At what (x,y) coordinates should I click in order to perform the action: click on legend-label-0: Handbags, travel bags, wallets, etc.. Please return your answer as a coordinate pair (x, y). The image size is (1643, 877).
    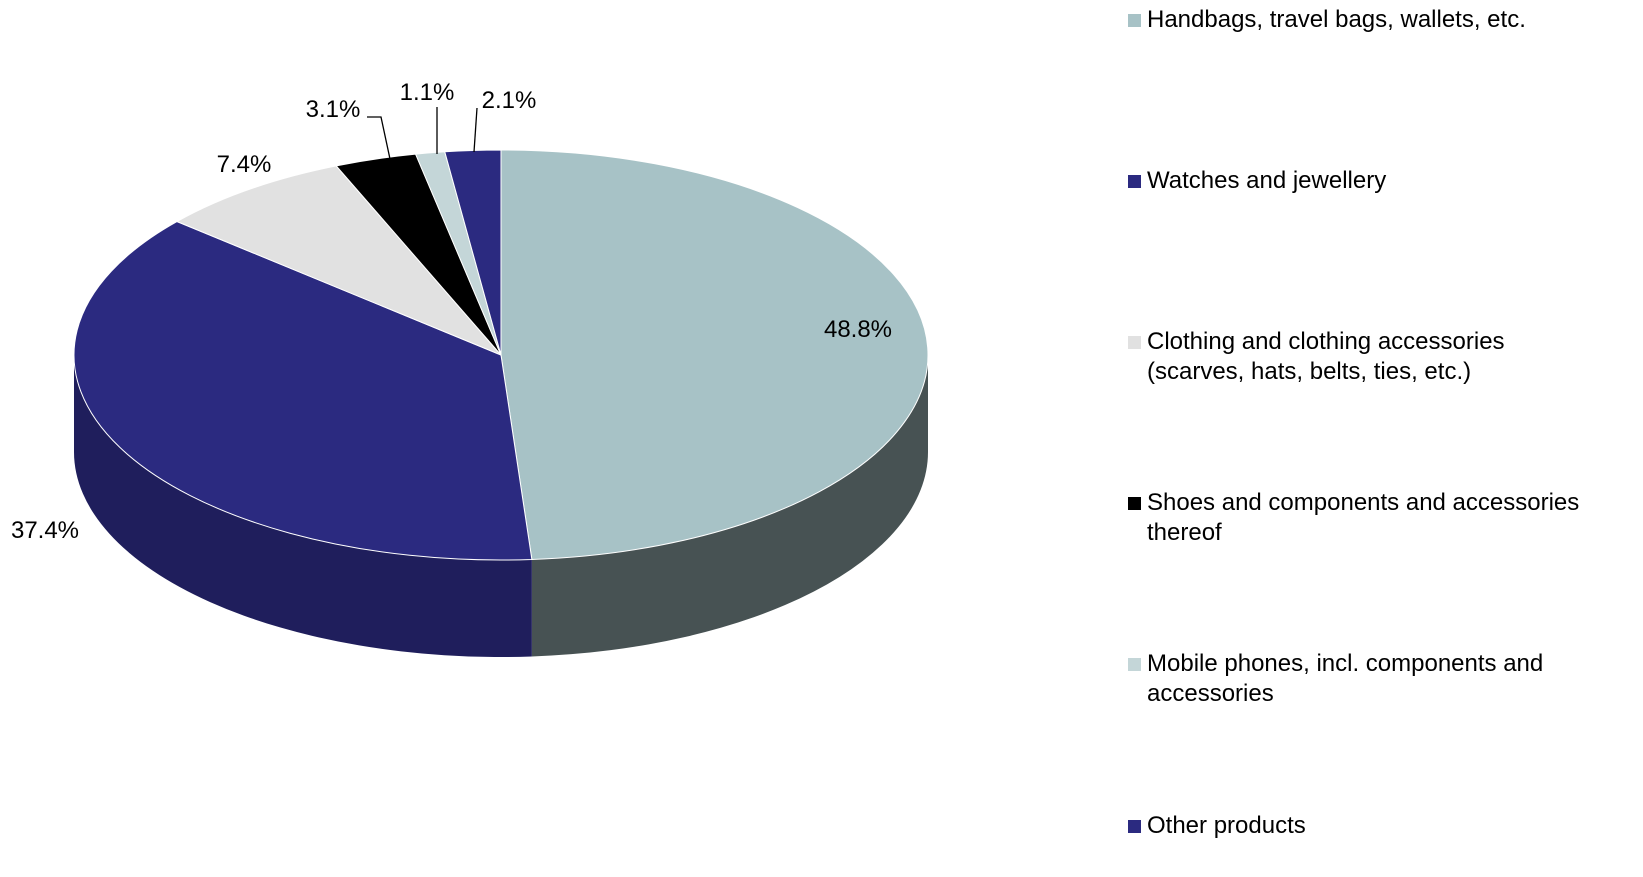
    Looking at the image, I should click on (1336, 19).